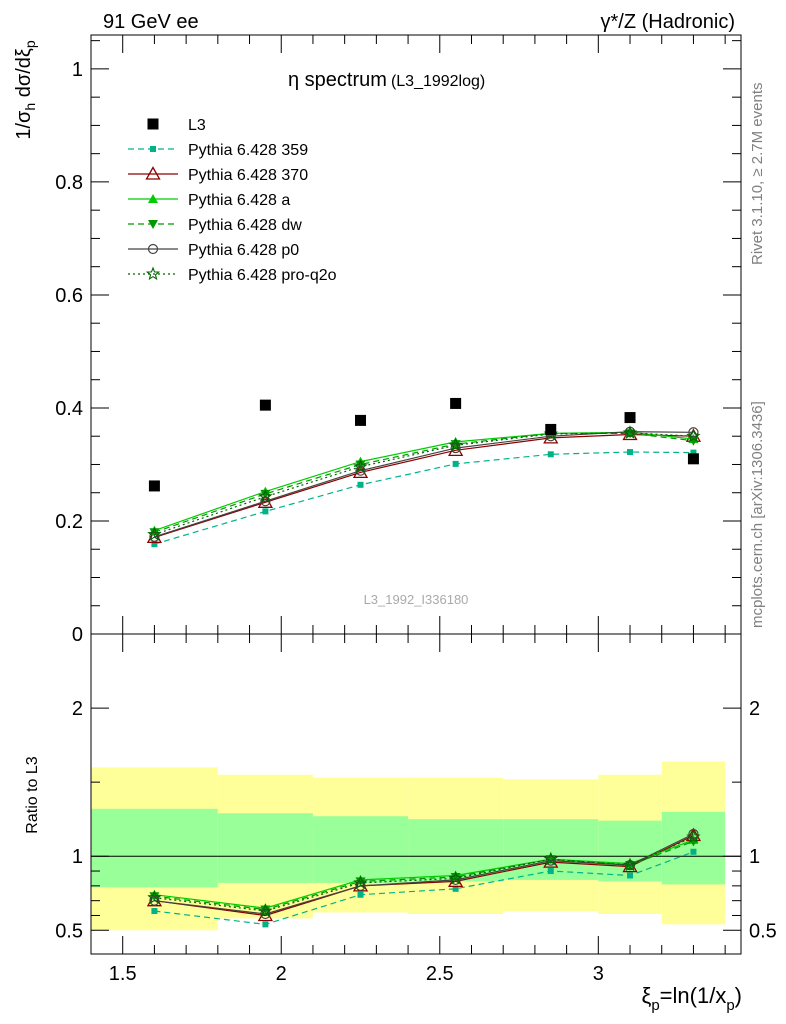 The width and height of the screenshot is (786, 1024). Describe the element at coordinates (754, 709) in the screenshot. I see `ratio-ytick-label-right: 2` at that location.